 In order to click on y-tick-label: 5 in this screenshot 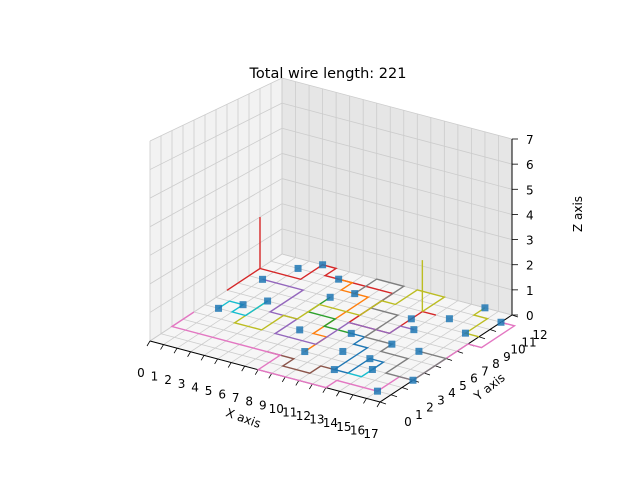, I will do `click(463, 386)`.